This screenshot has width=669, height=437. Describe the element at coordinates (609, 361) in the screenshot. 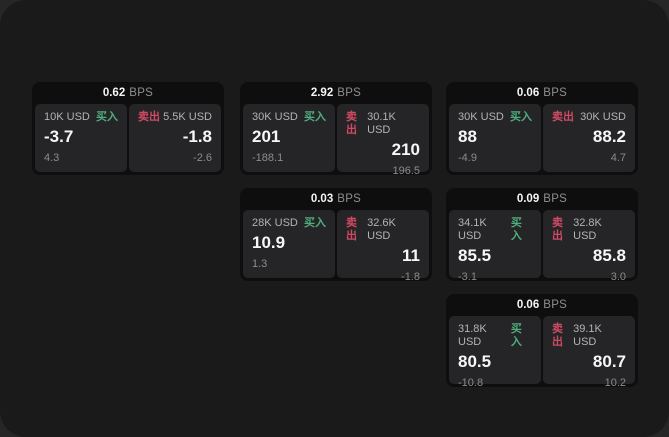

I see `sell-price: 80.7` at that location.